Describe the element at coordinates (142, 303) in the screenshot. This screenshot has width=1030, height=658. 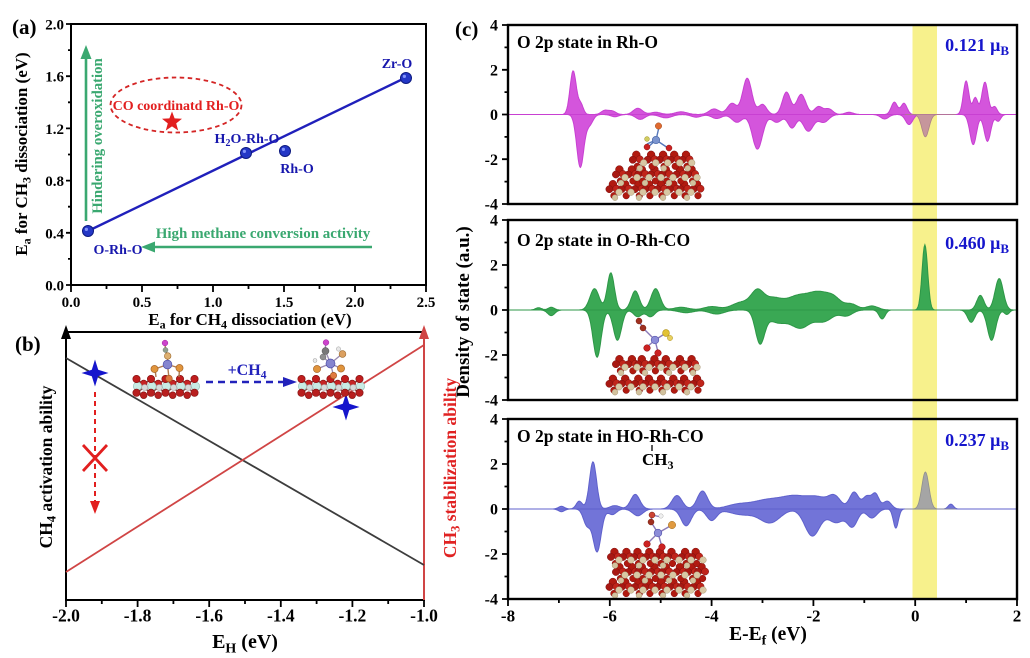
I see `svg-text: 0.5` at that location.